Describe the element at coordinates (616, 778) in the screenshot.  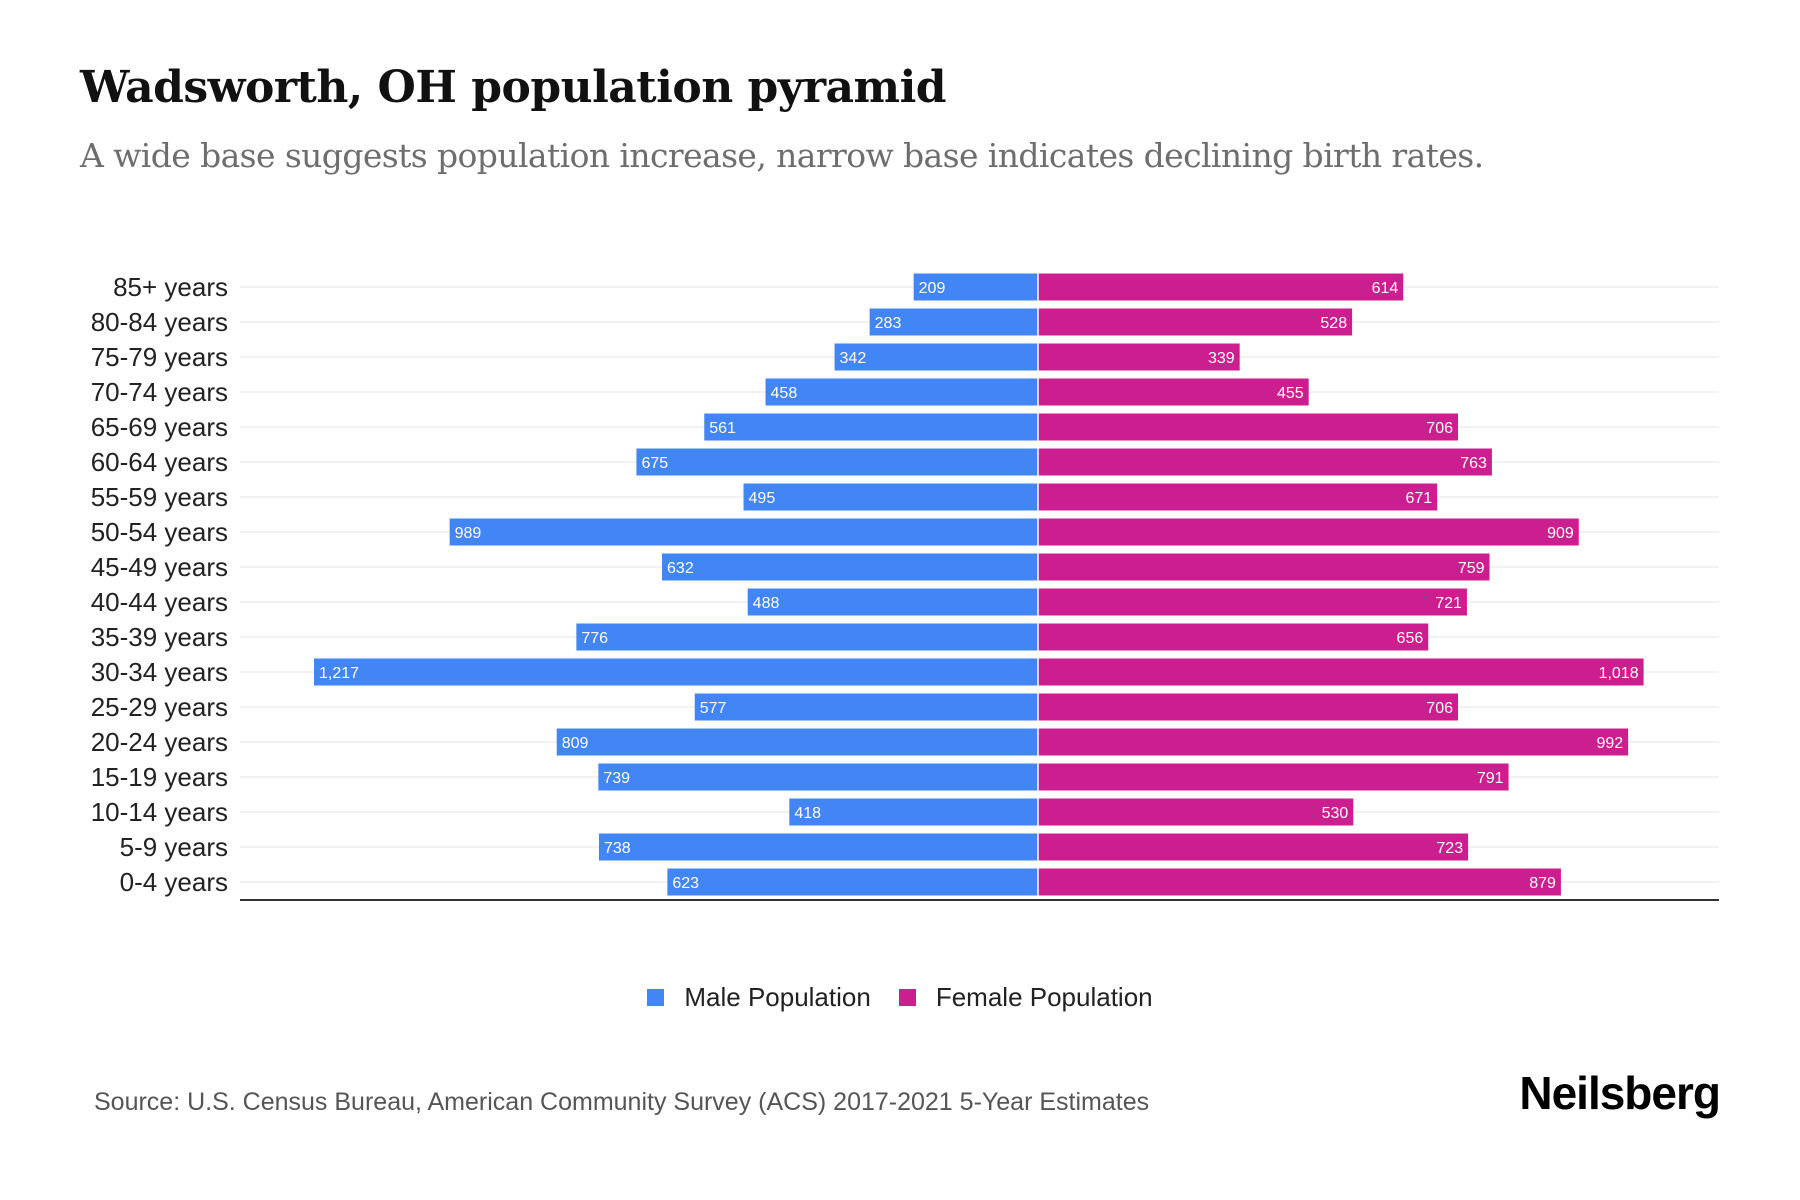
I see `bar-label-male: 739` at that location.